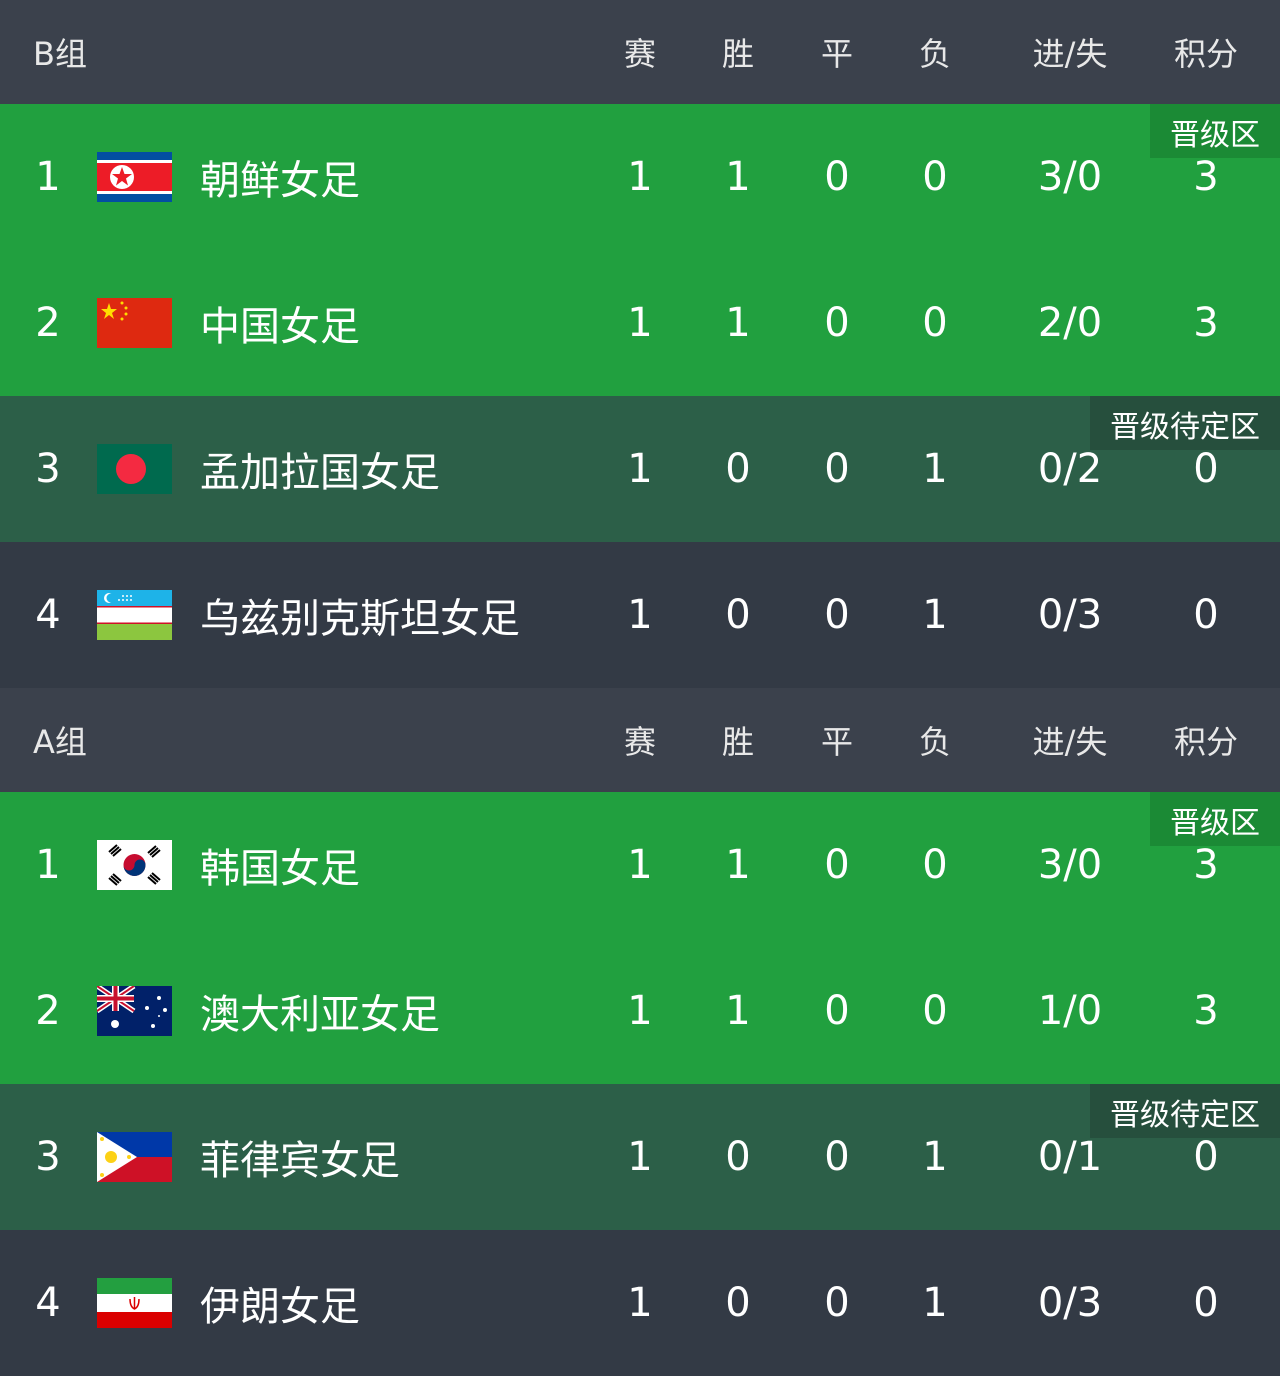  I want to click on south-korea-flag-icon, so click(134, 865).